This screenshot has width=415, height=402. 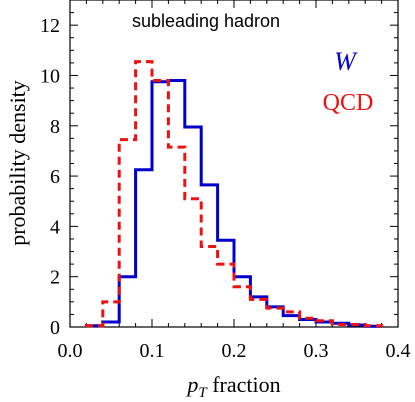 I want to click on legend-entry-w: W, so click(x=346, y=61).